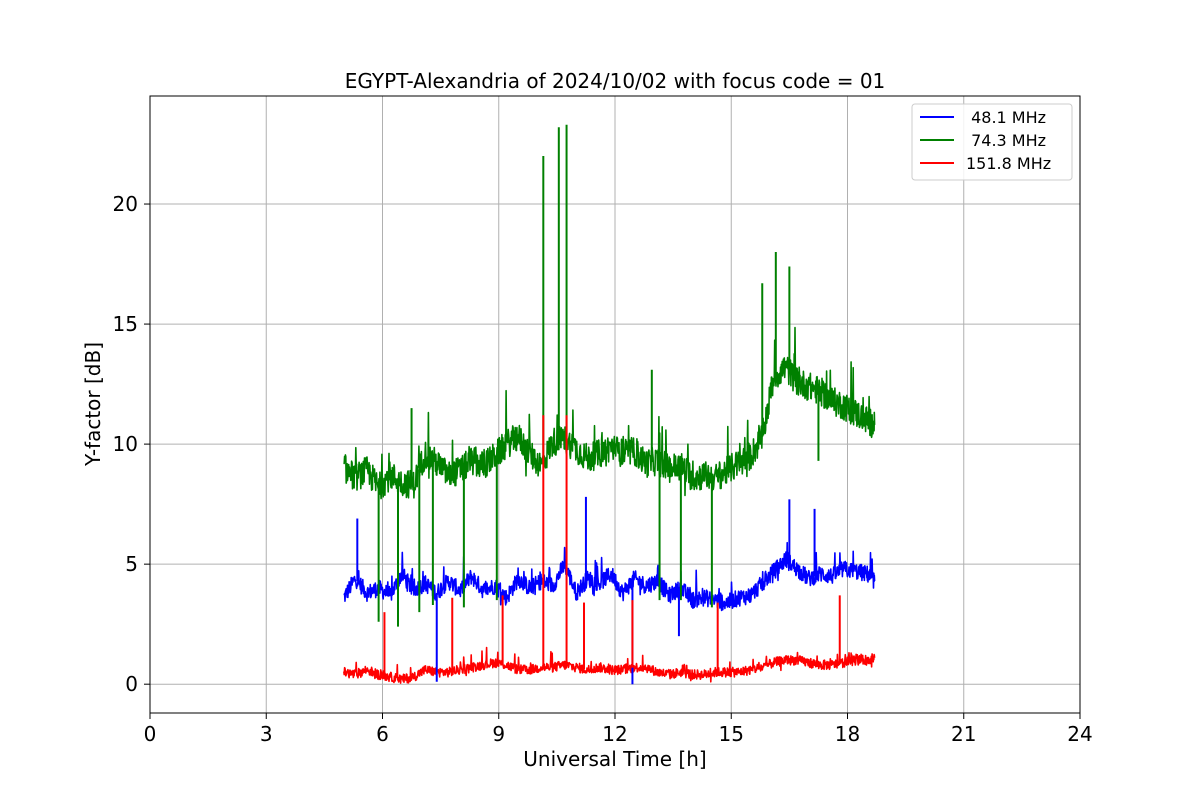 This screenshot has height=800, width=1200. I want to click on legend-label: 74.3 MHz, so click(1006, 140).